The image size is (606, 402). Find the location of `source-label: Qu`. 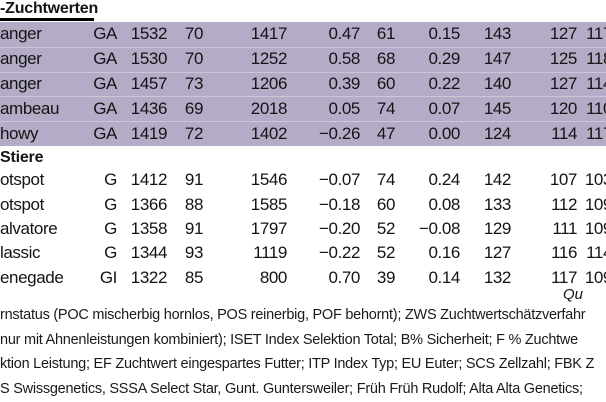

source-label: Qu is located at coordinates (573, 294).